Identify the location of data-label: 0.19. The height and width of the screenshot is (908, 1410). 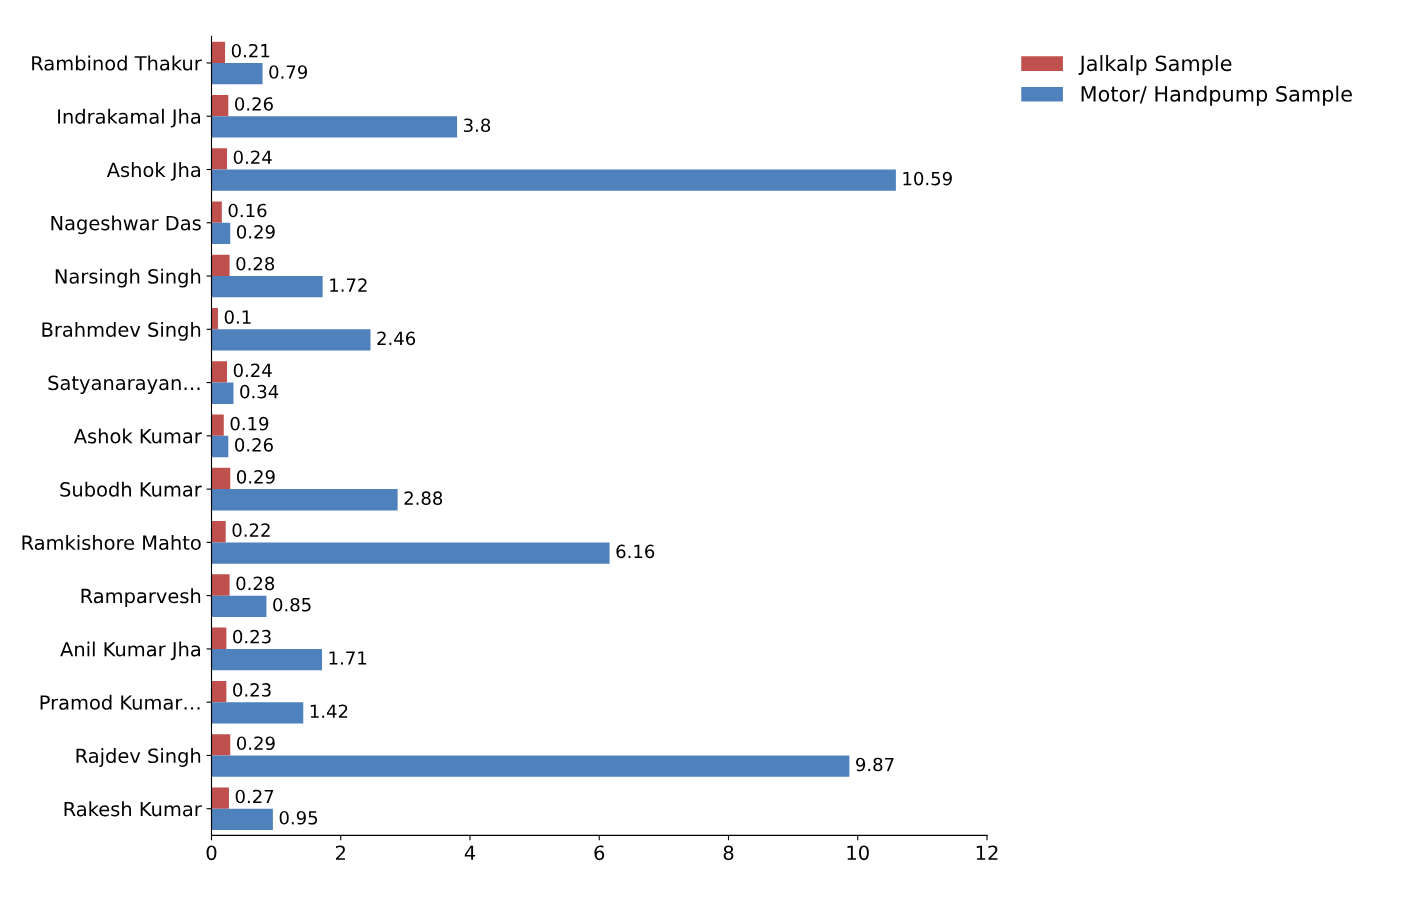
(249, 423).